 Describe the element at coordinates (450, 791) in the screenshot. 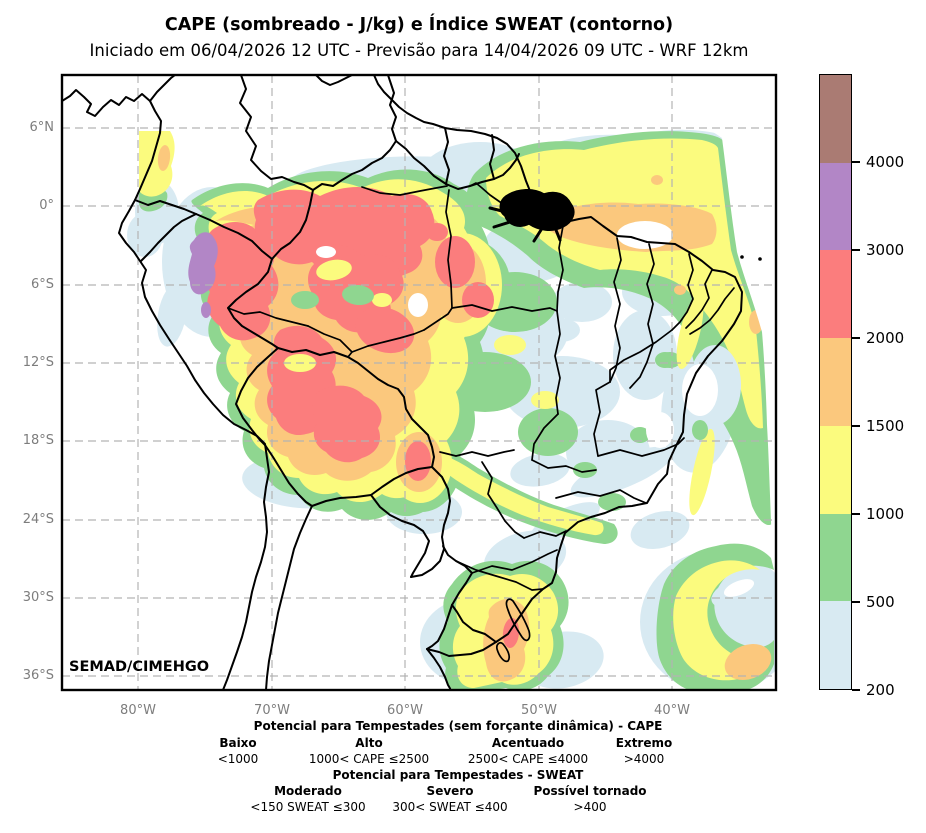

I see `legend-sweat-item-name: Severo` at that location.